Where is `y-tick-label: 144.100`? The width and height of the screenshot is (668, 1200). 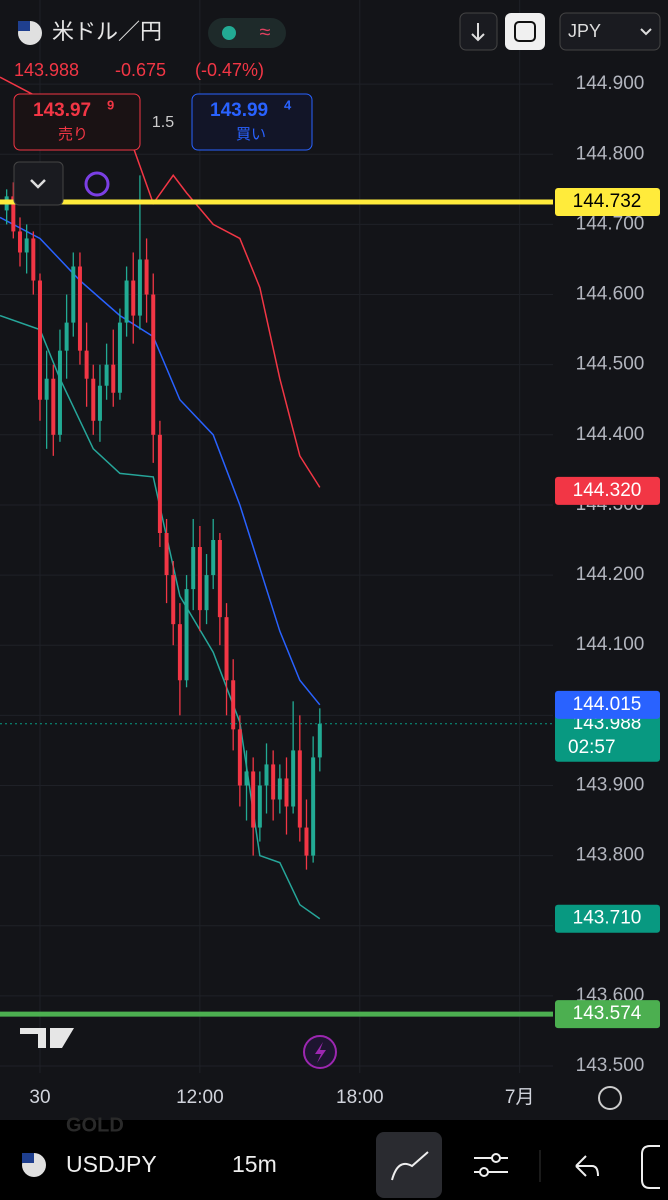 y-tick-label: 144.100 is located at coordinates (610, 644).